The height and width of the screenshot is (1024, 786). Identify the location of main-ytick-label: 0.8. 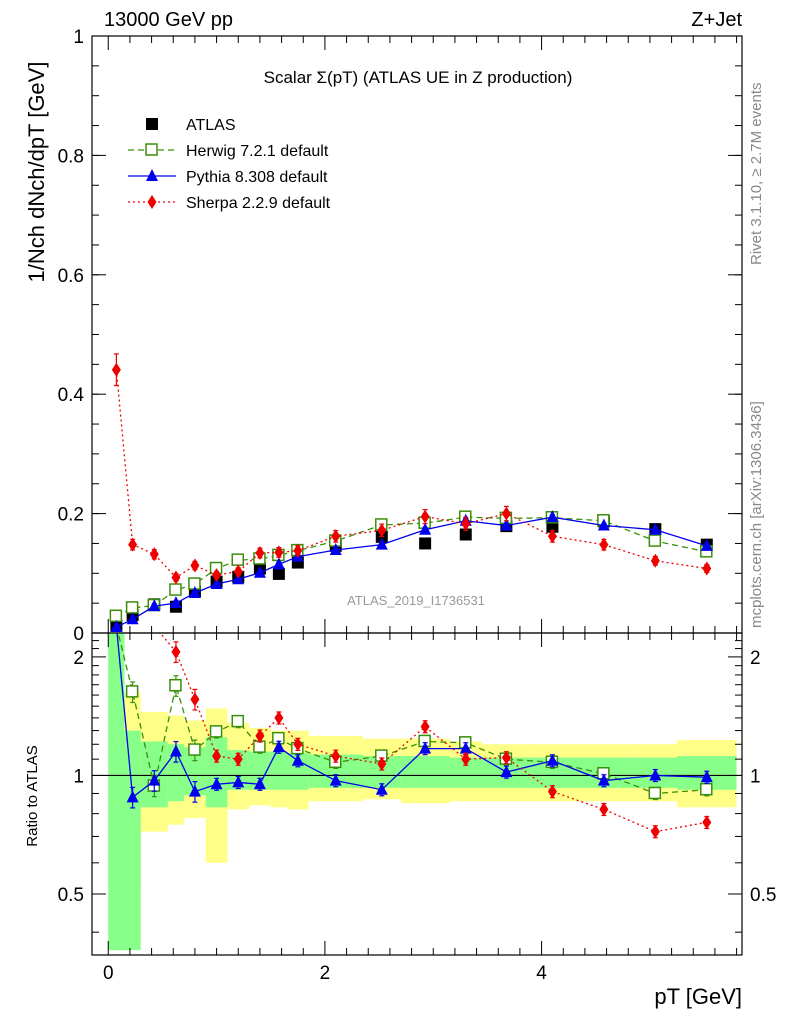
(71, 156).